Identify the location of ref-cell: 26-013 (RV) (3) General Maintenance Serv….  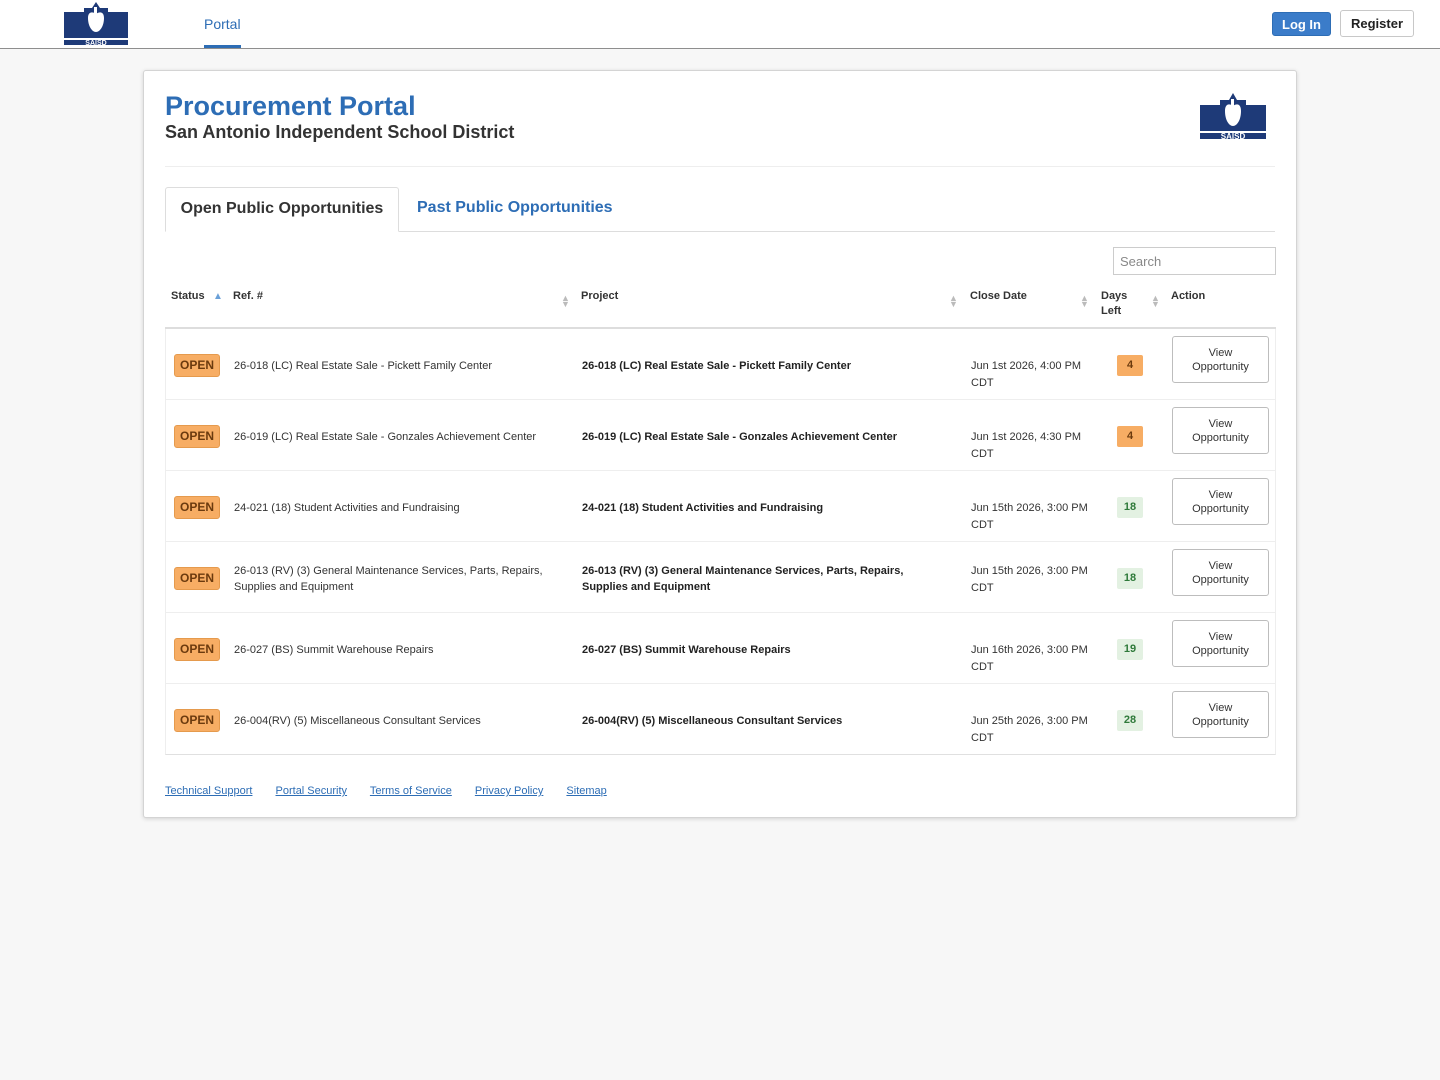
(388, 579).